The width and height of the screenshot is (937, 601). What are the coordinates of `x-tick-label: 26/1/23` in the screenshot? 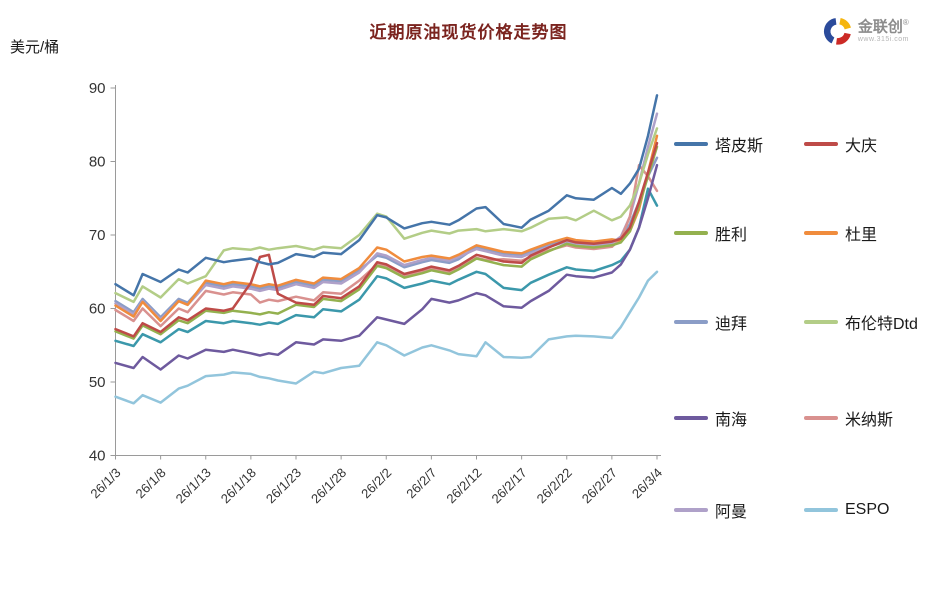 It's located at (283, 485).